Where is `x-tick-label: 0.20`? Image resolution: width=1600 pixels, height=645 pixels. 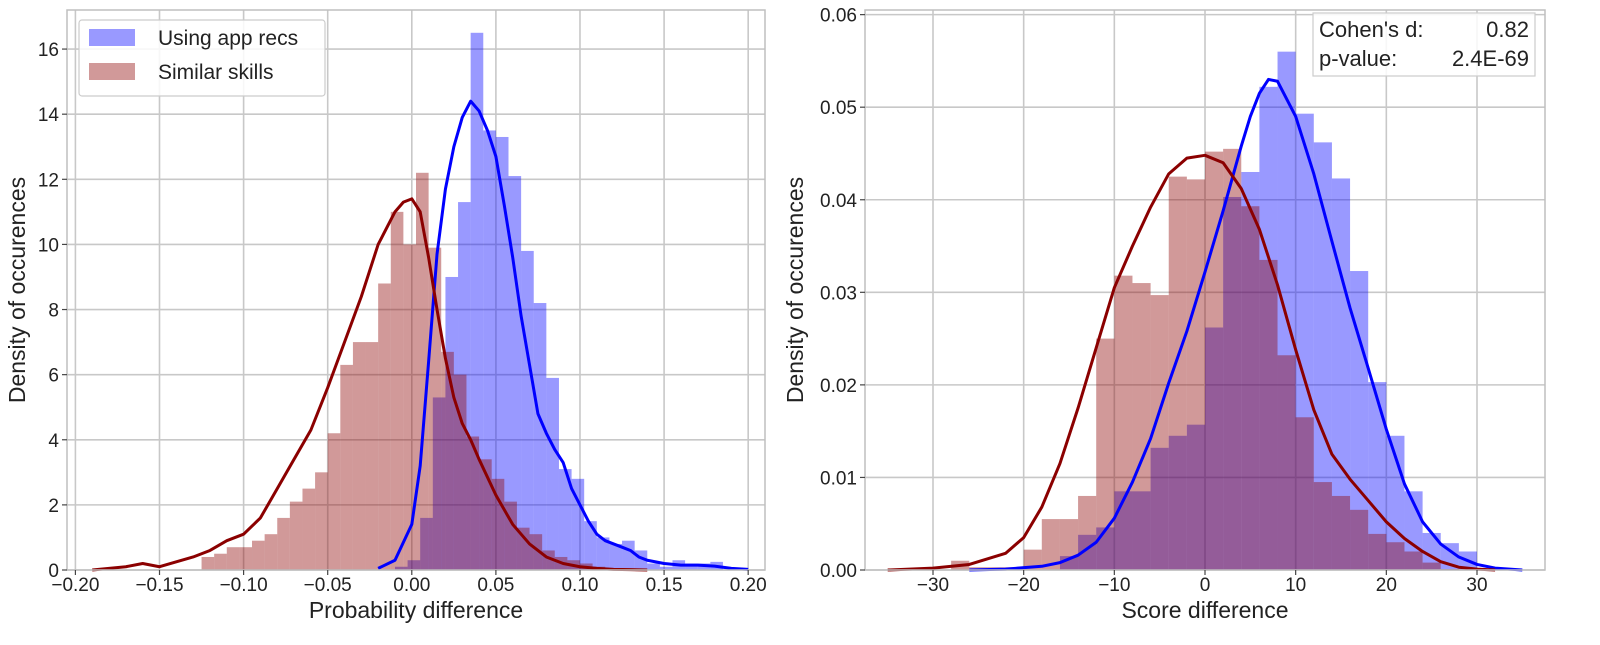
x-tick-label: 0.20 is located at coordinates (748, 585).